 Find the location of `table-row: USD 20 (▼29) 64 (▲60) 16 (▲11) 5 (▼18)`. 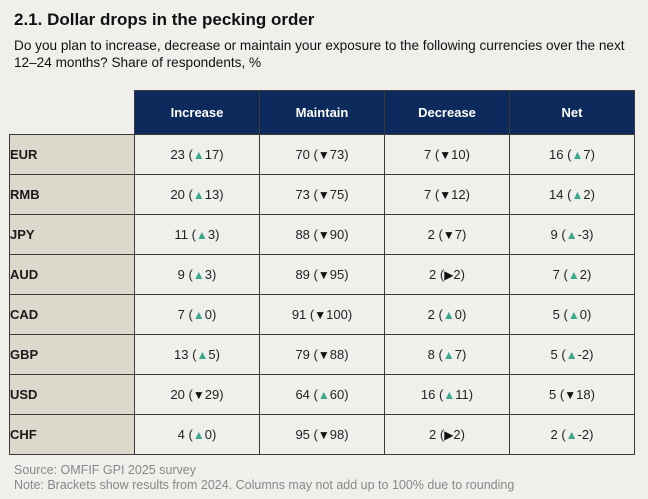

table-row: USD 20 (▼29) 64 (▲60) 16 (▲11) 5 (▼18) is located at coordinates (322, 394).